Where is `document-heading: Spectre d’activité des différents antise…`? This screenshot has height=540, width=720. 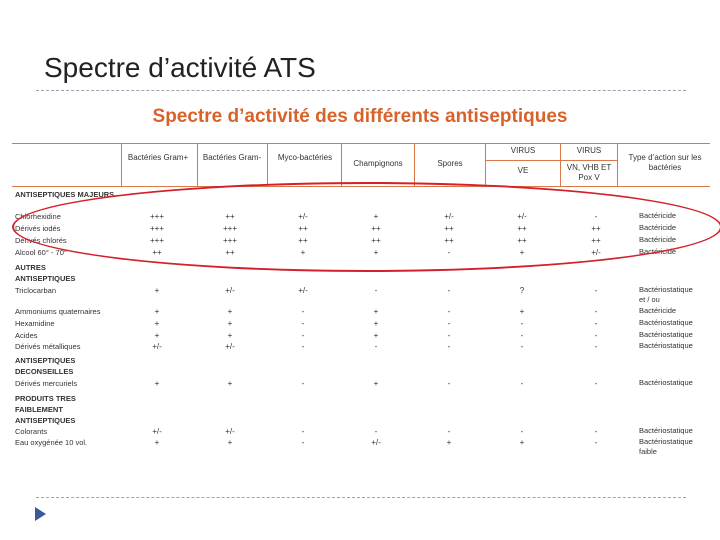 document-heading: Spectre d’activité des différents antise… is located at coordinates (360, 116).